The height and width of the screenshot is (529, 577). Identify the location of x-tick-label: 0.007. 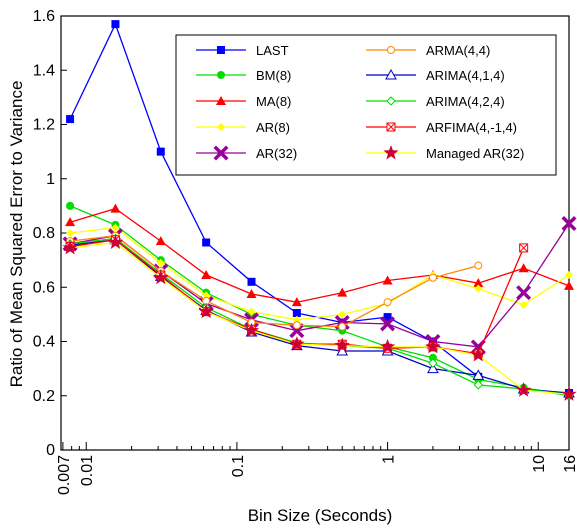
(64, 475).